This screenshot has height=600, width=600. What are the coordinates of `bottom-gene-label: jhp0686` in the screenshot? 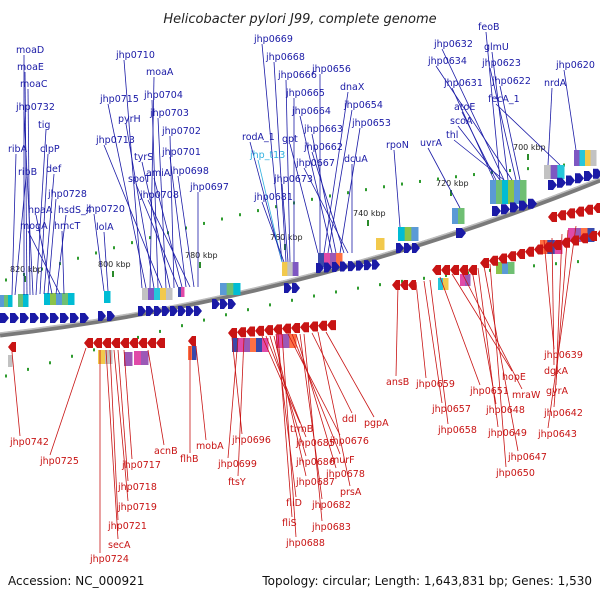 It's located at (315, 462).